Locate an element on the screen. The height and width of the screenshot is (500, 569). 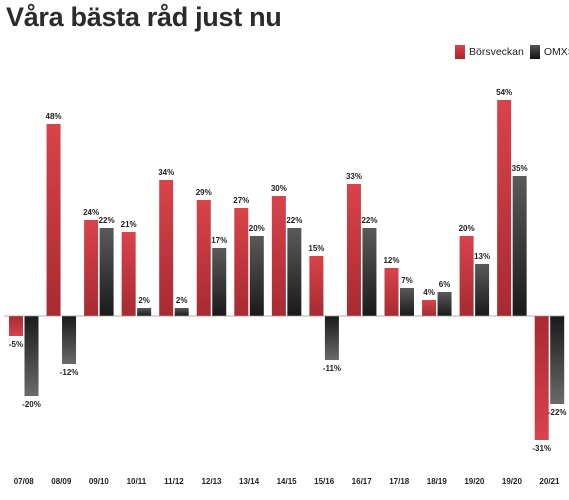
x-tick-label-10: 17/18 is located at coordinates (399, 481).